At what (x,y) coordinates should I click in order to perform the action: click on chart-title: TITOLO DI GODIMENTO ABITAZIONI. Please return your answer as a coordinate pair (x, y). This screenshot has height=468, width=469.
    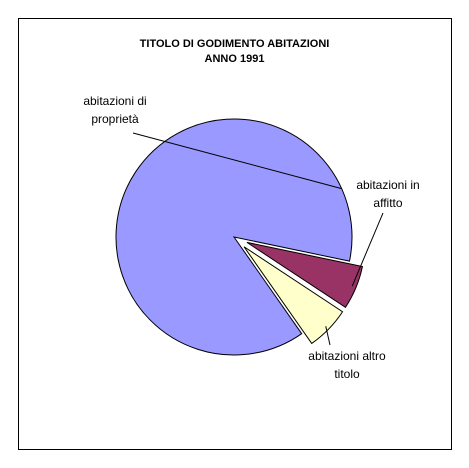
    Looking at the image, I should click on (234, 44).